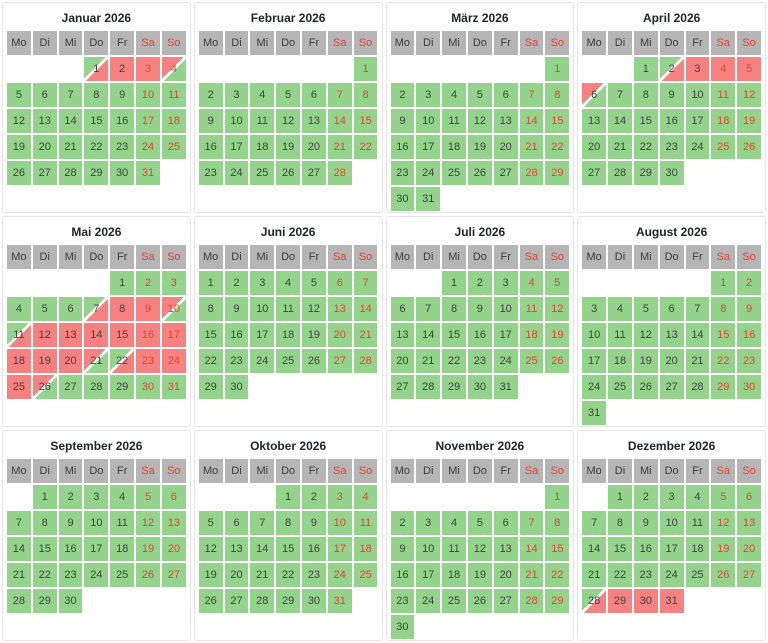 The width and height of the screenshot is (768, 643). I want to click on day-cell: 27, so click(314, 173).